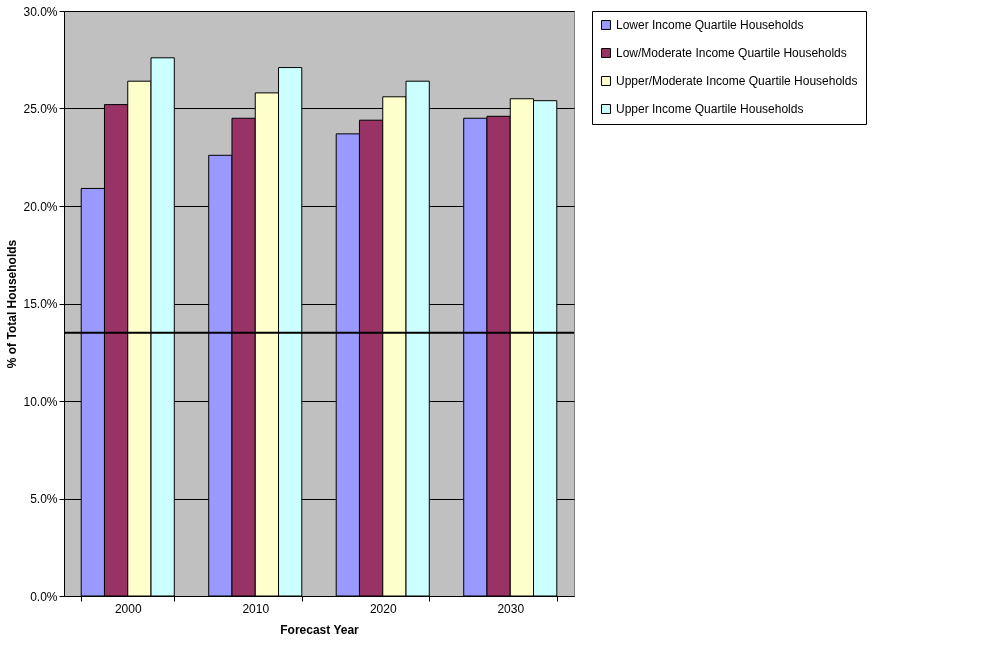 This screenshot has height=671, width=1008. Describe the element at coordinates (44, 596) in the screenshot. I see `y-tick-label: 0.0%` at that location.